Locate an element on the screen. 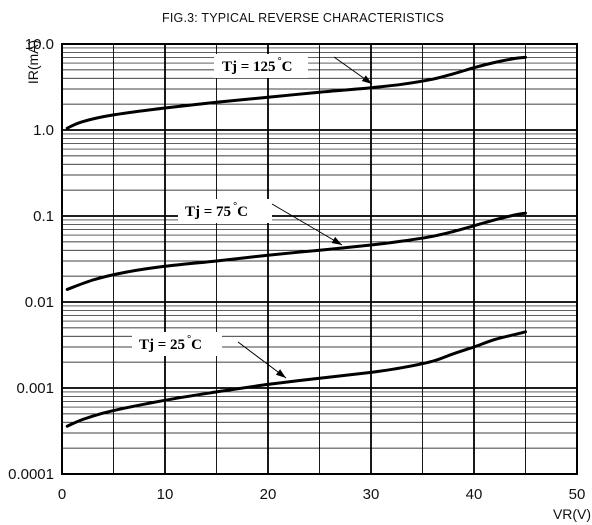 This screenshot has width=592, height=525. x-tick-labels: 0 10 20 30 40 50 is located at coordinates (322, 494).